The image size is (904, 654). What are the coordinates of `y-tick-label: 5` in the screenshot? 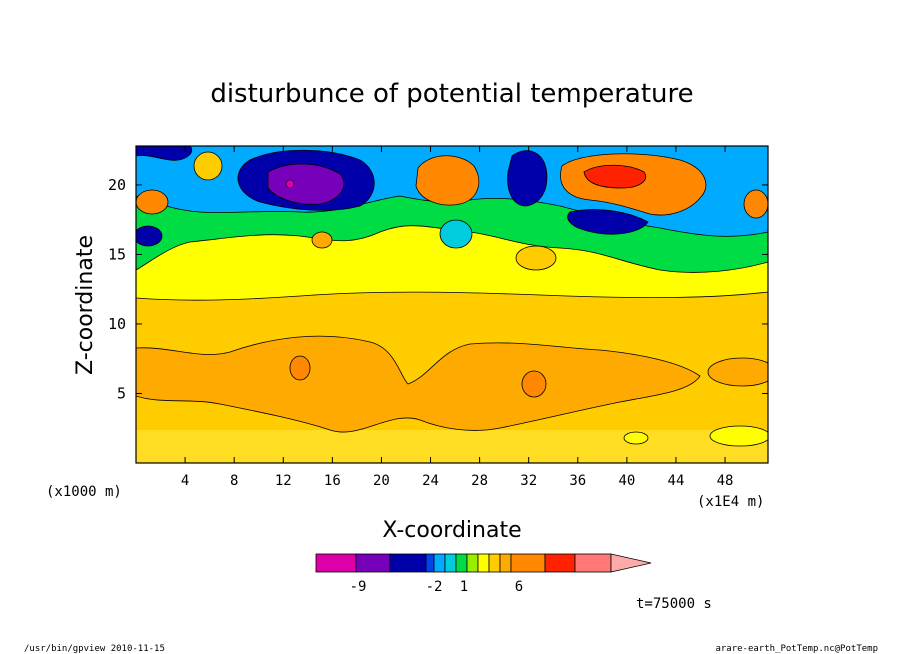 It's located at (121, 393).